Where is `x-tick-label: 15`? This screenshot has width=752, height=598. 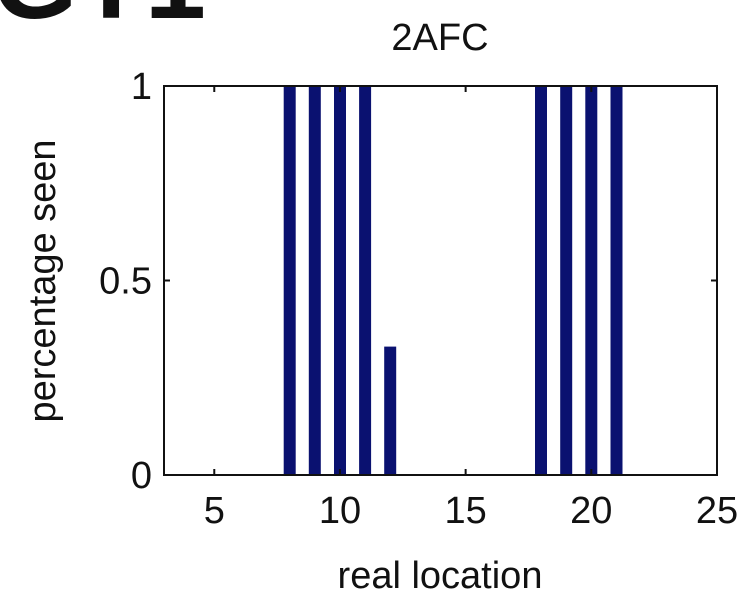
x-tick-label: 15 is located at coordinates (465, 511).